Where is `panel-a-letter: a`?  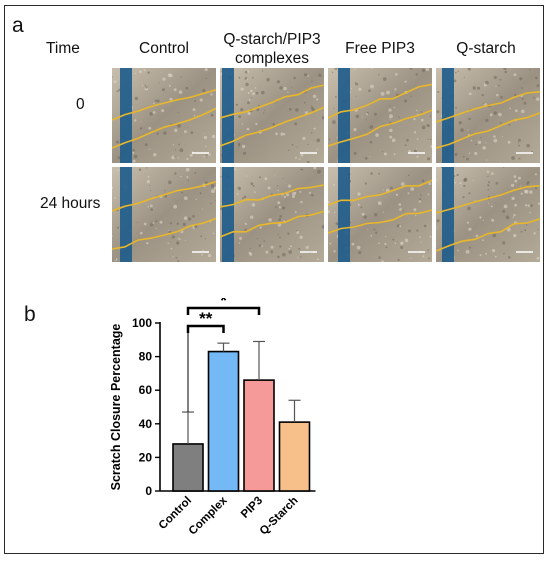 panel-a-letter: a is located at coordinates (18, 25).